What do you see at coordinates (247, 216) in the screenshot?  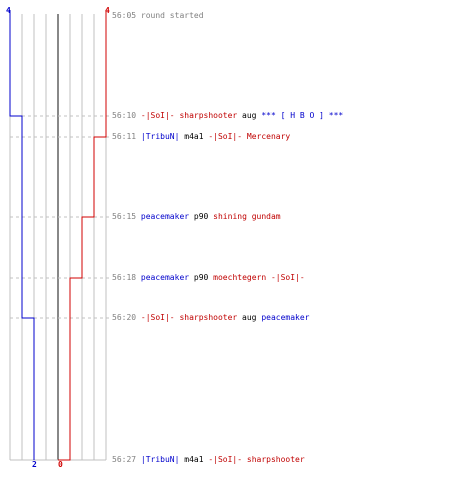 I see `event-text: shining gundam` at bounding box center [247, 216].